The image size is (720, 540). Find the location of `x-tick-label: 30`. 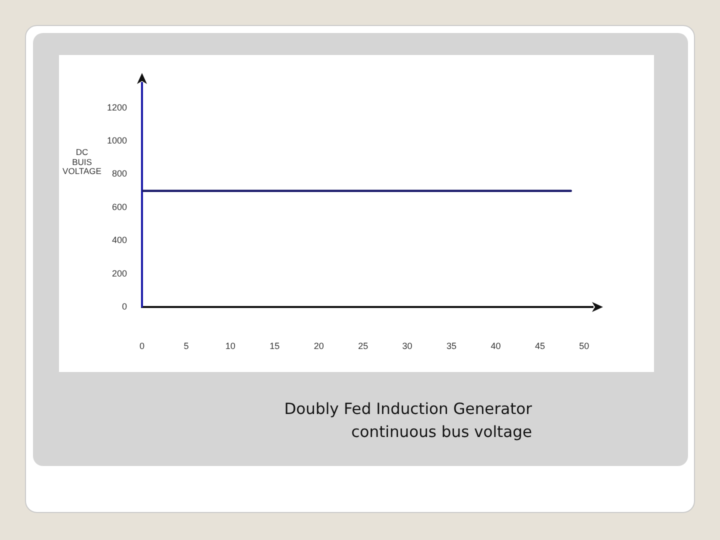

x-tick-label: 30 is located at coordinates (407, 345).